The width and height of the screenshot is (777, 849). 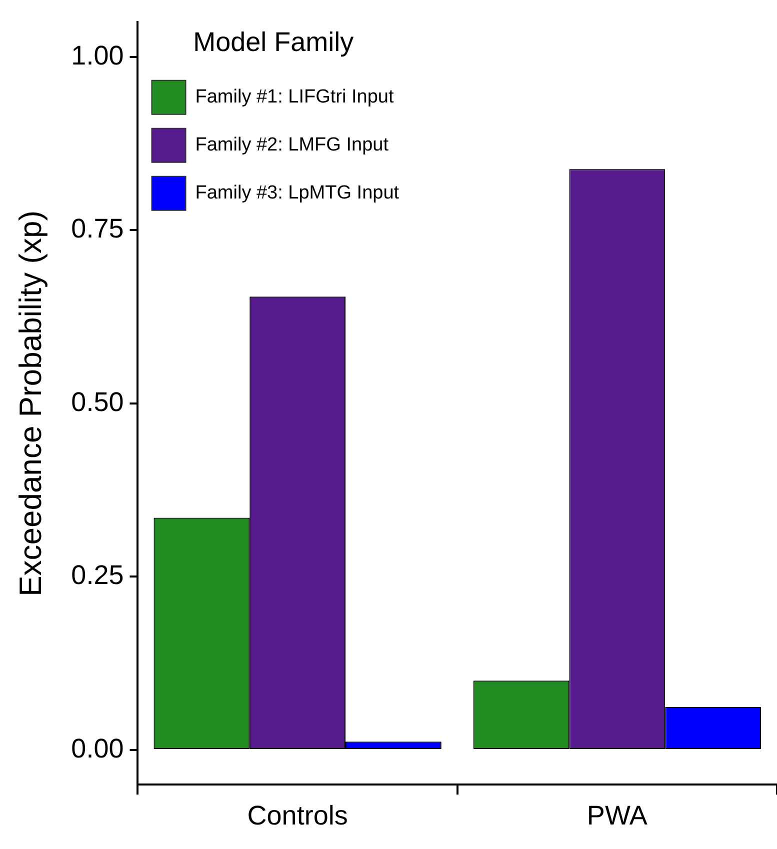 What do you see at coordinates (97, 748) in the screenshot?
I see `y-tick-label: 0.00` at bounding box center [97, 748].